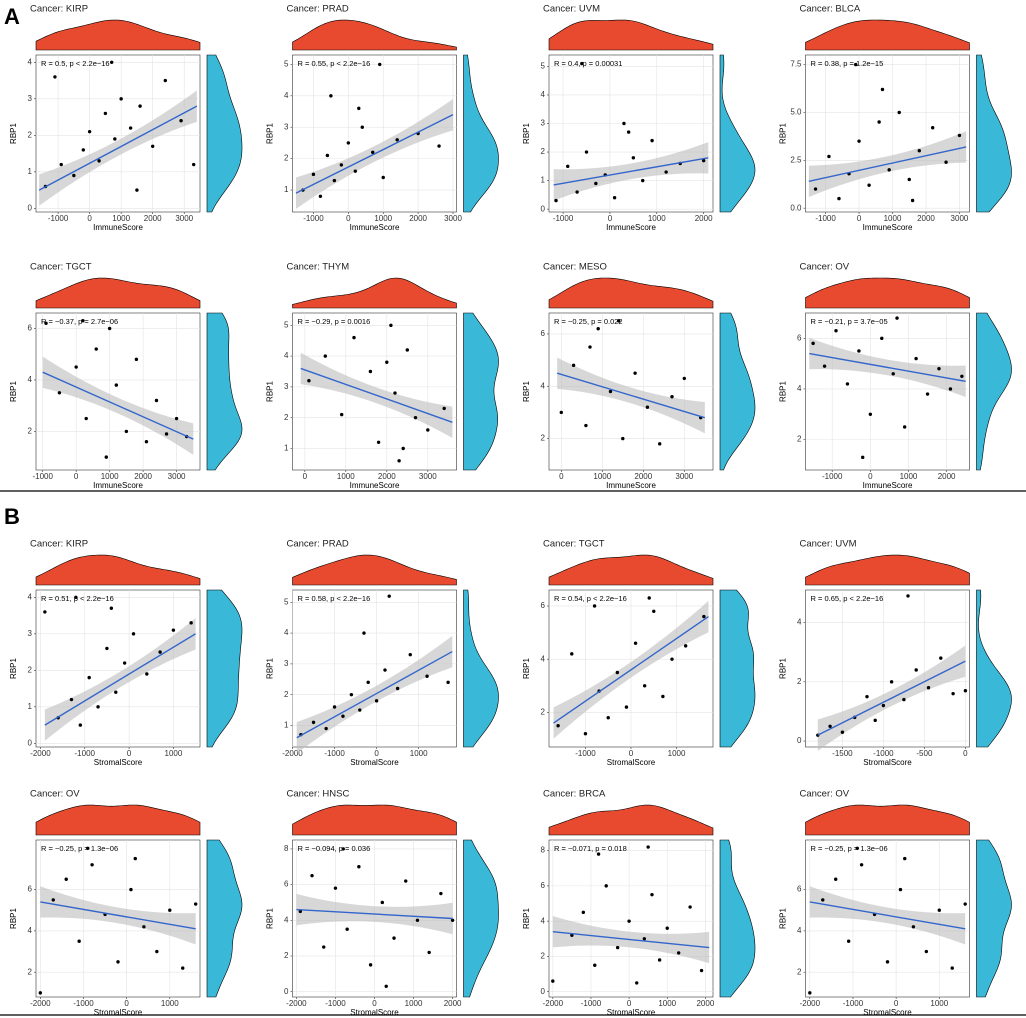 The height and width of the screenshot is (1018, 1026). What do you see at coordinates (224, 668) in the screenshot?
I see `y-density` at bounding box center [224, 668].